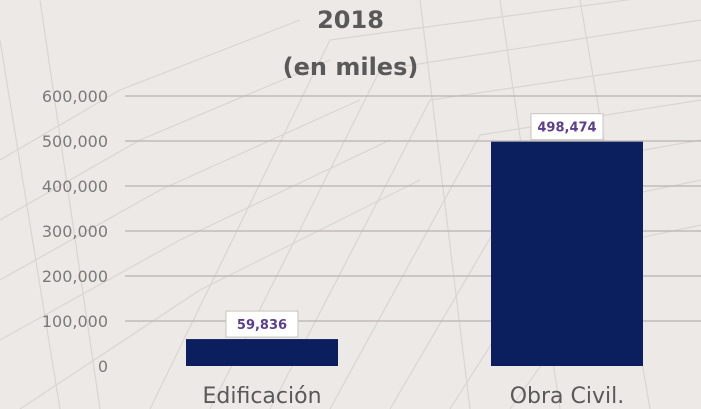  I want to click on y-tick-label: 300,000, so click(75, 231).